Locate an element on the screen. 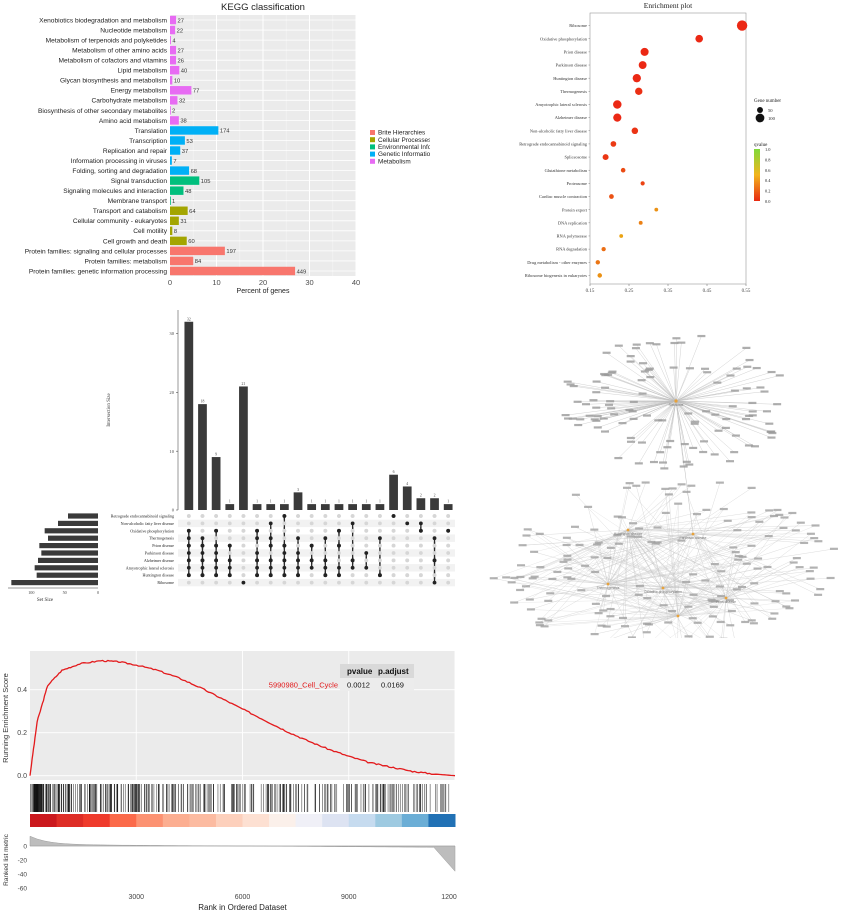  category-label: Translation is located at coordinates (151, 131).